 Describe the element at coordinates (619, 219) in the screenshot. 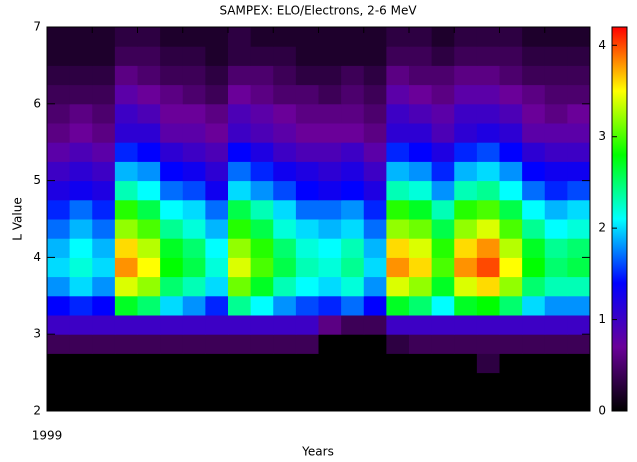

I see `colorbar` at that location.